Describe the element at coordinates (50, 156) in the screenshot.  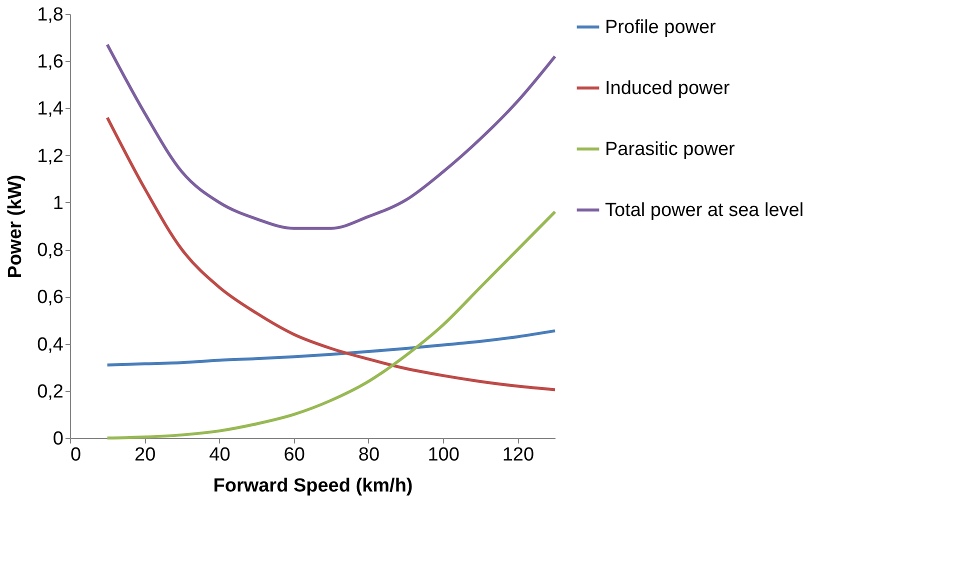
I see `y-tick-label: 1,2` at that location.